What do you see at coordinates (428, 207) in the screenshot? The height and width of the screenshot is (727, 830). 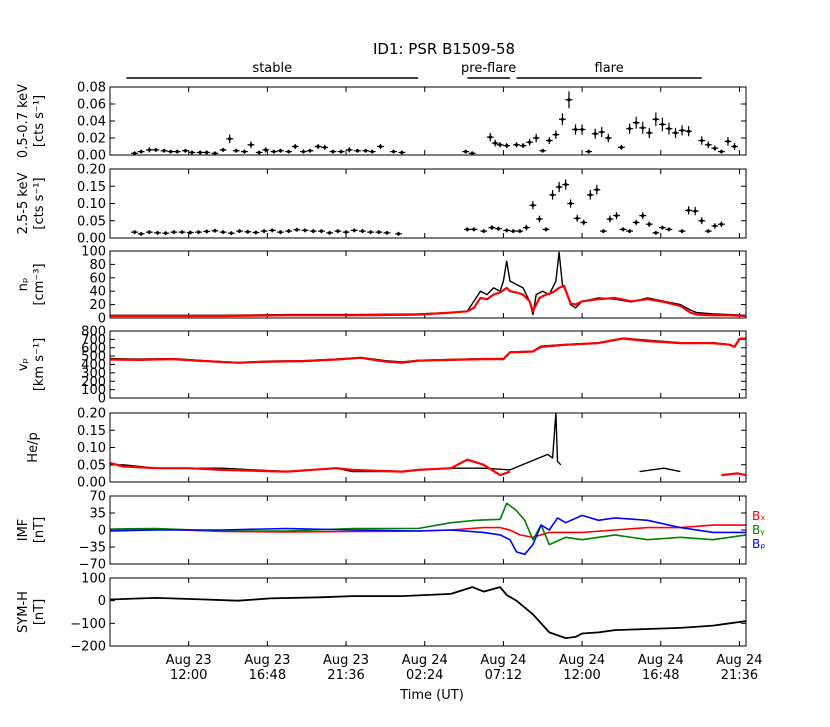 I see `data-hard` at bounding box center [428, 207].